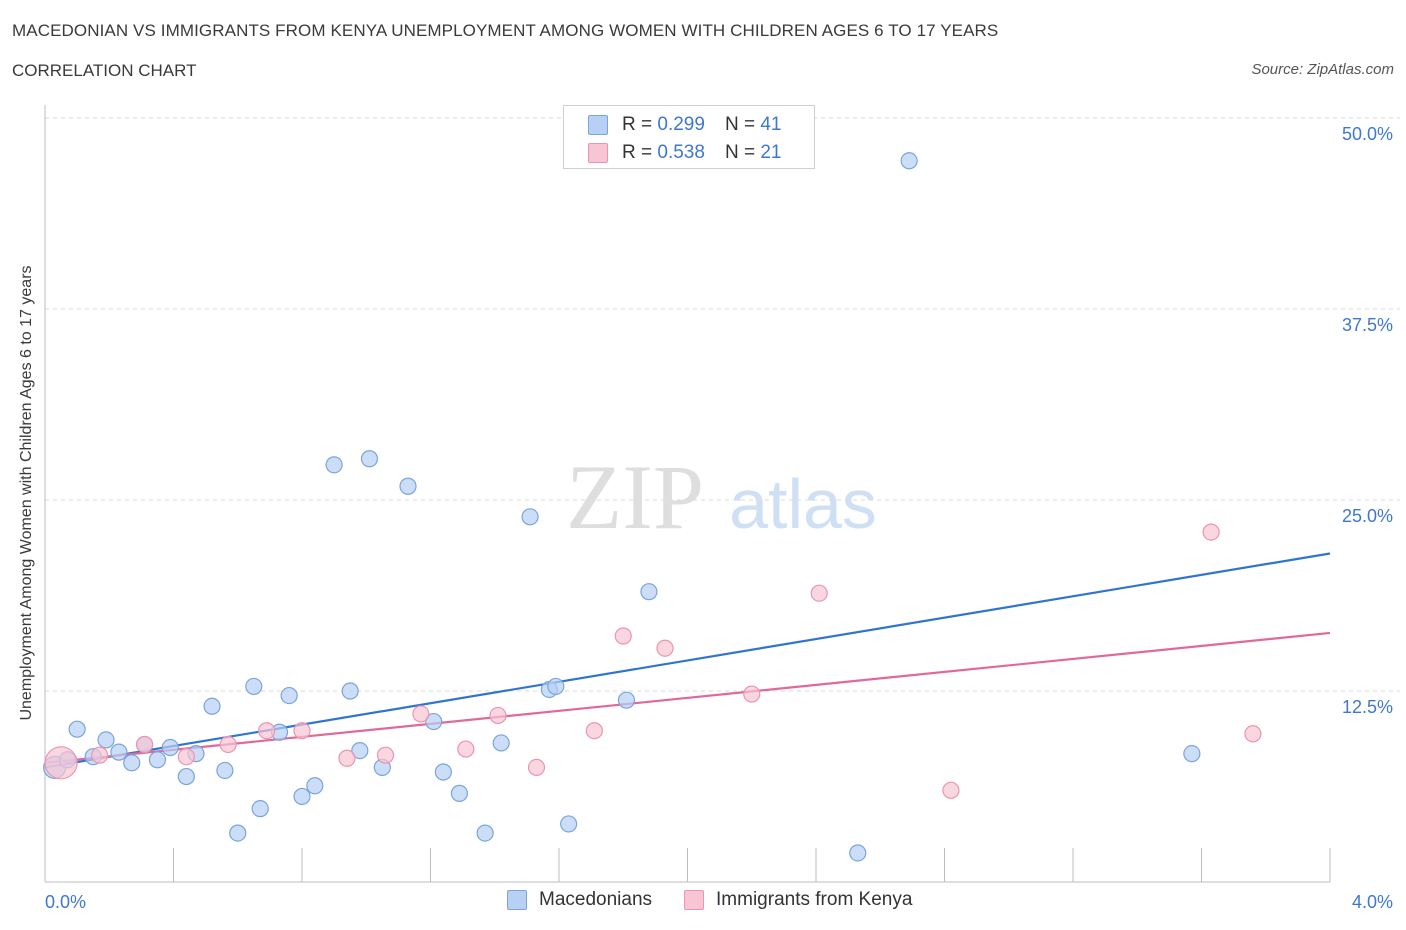 The width and height of the screenshot is (1406, 930). What do you see at coordinates (1372, 902) in the screenshot?
I see `x-tick-label: 4.0%` at bounding box center [1372, 902].